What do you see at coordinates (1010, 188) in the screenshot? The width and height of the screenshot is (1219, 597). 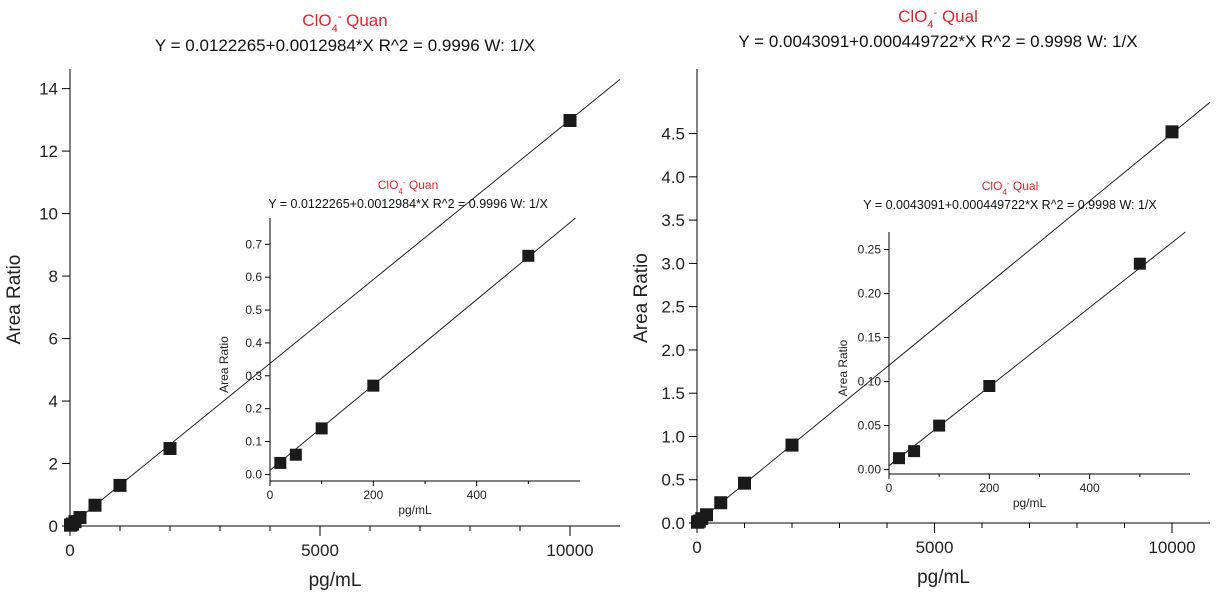 I see `inset-title: ClO4- Qual` at bounding box center [1010, 188].